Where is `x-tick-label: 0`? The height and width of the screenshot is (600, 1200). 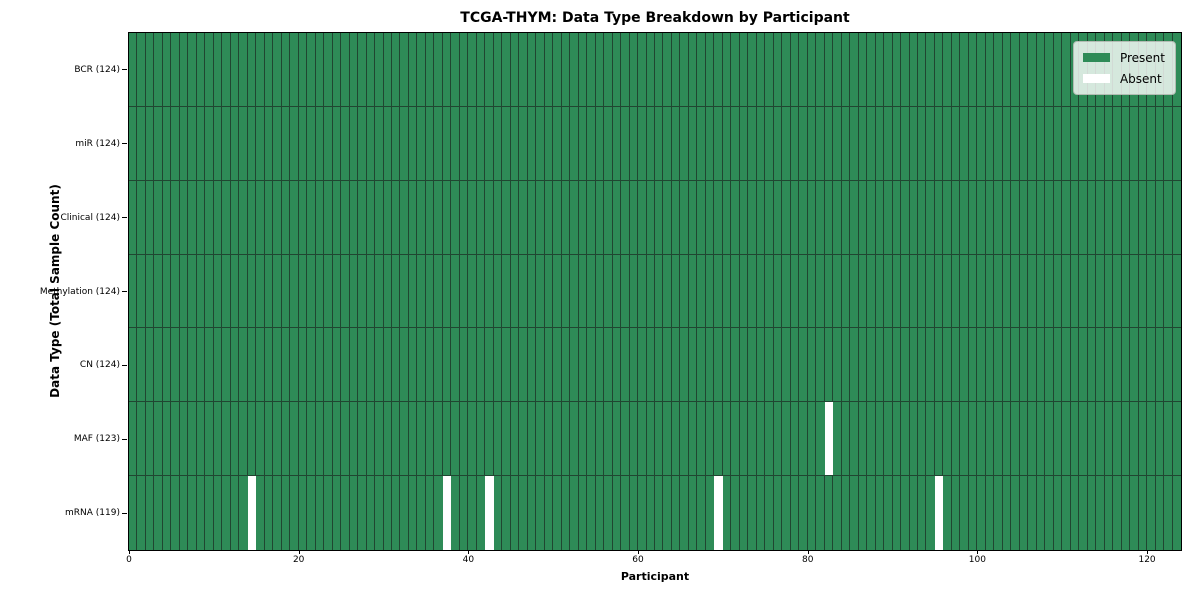
x-tick-label: 0 is located at coordinates (129, 560).